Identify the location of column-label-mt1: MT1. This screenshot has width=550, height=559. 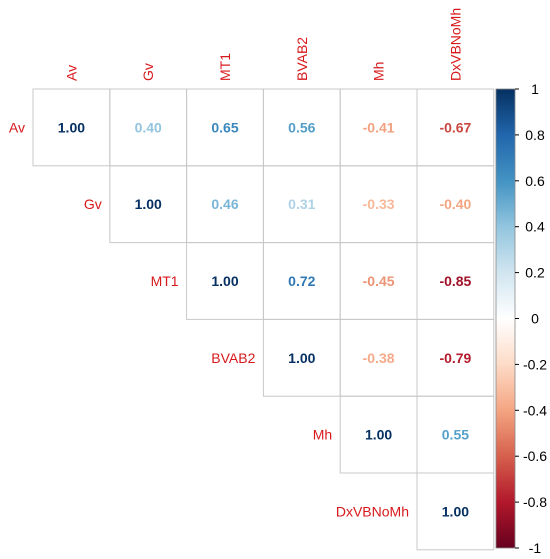
(225, 67).